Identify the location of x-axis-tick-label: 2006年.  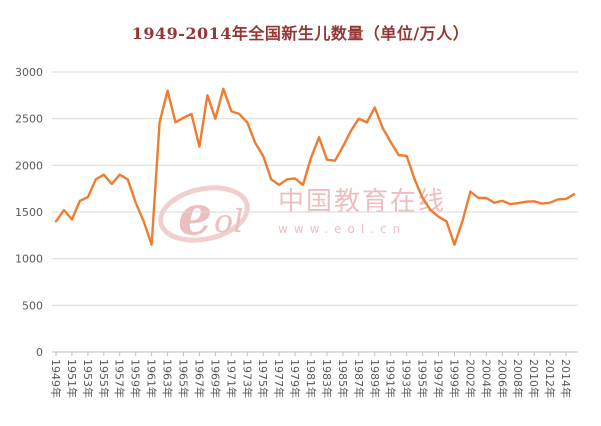
(502, 378).